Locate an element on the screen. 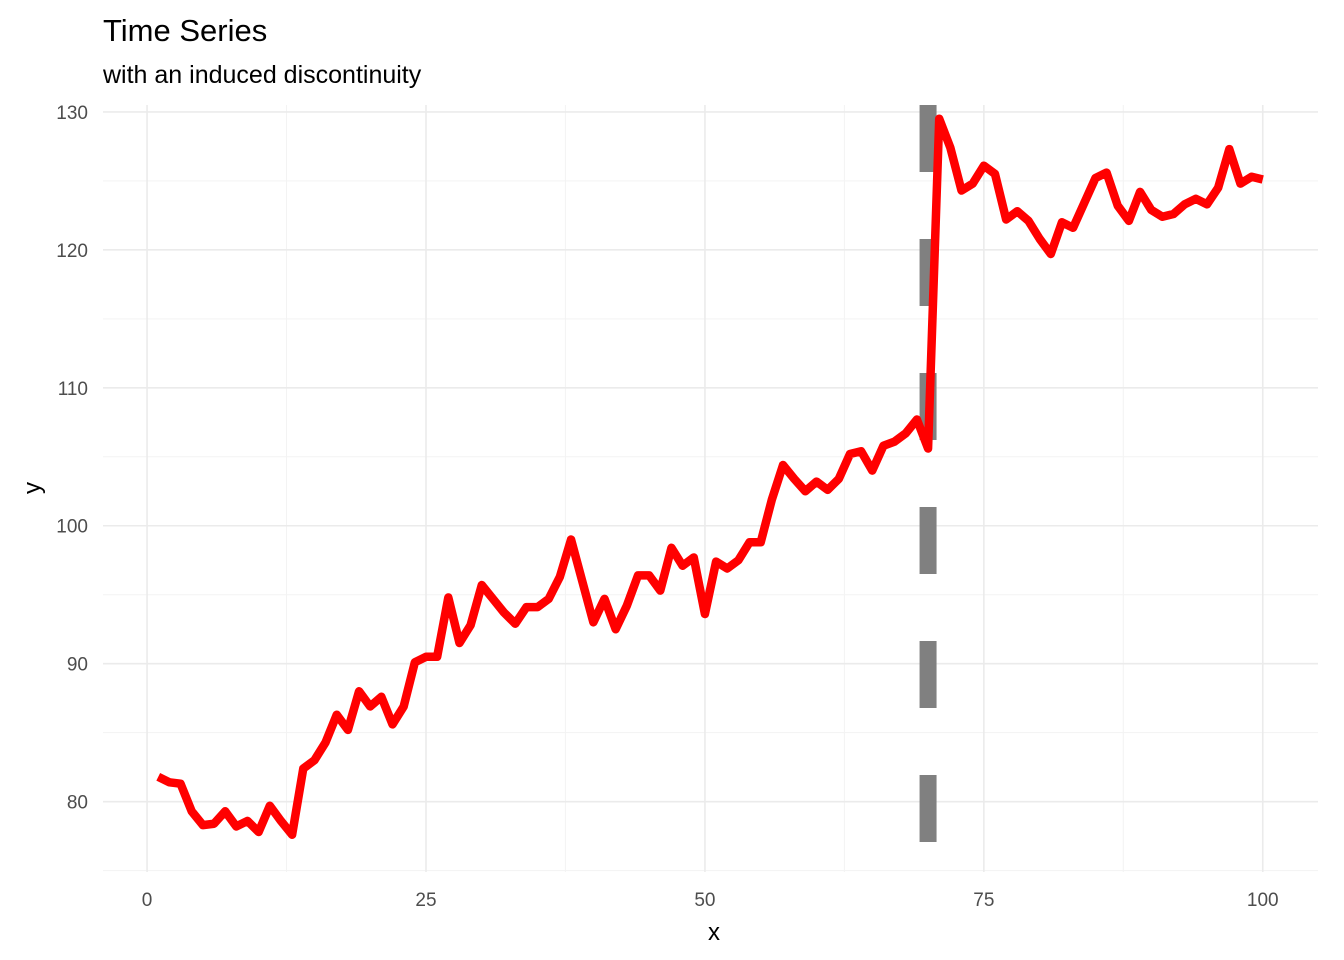 The width and height of the screenshot is (1344, 960). x-tick-label: 100 is located at coordinates (1263, 900).